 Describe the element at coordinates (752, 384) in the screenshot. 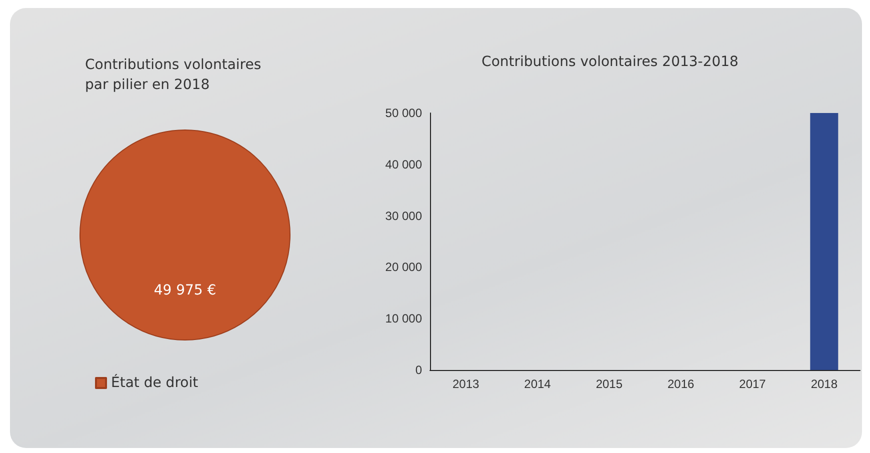

I see `x-tick-label: 2017` at that location.